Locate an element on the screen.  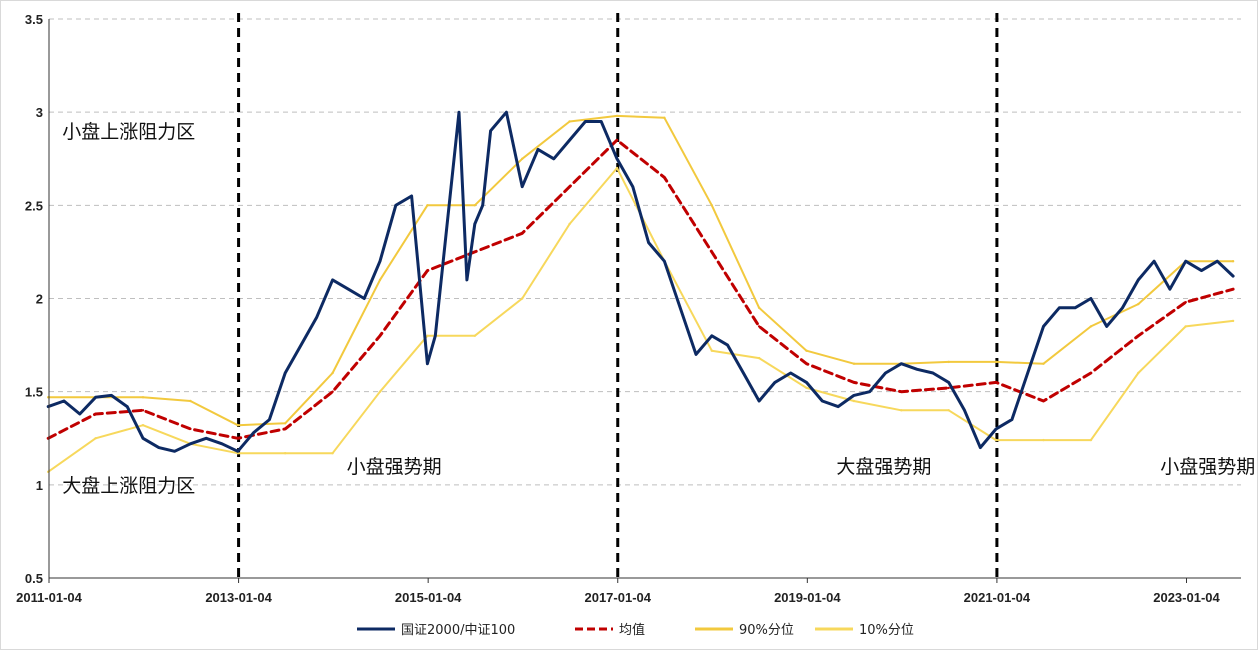
legend-item: 90%分位 is located at coordinates (744, 630).